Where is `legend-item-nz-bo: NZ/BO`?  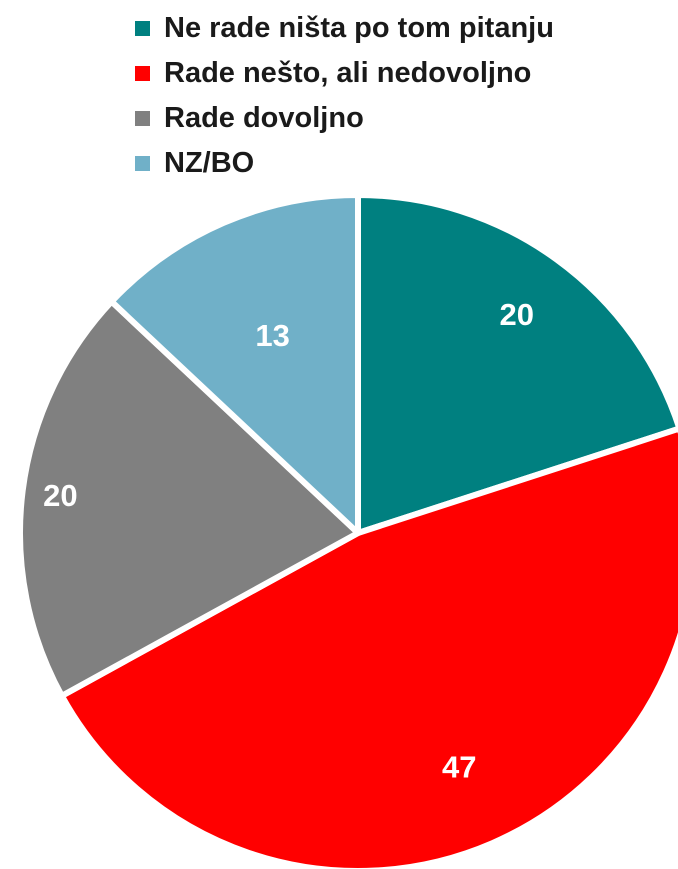
legend-item-nz-bo: NZ/BO is located at coordinates (344, 163).